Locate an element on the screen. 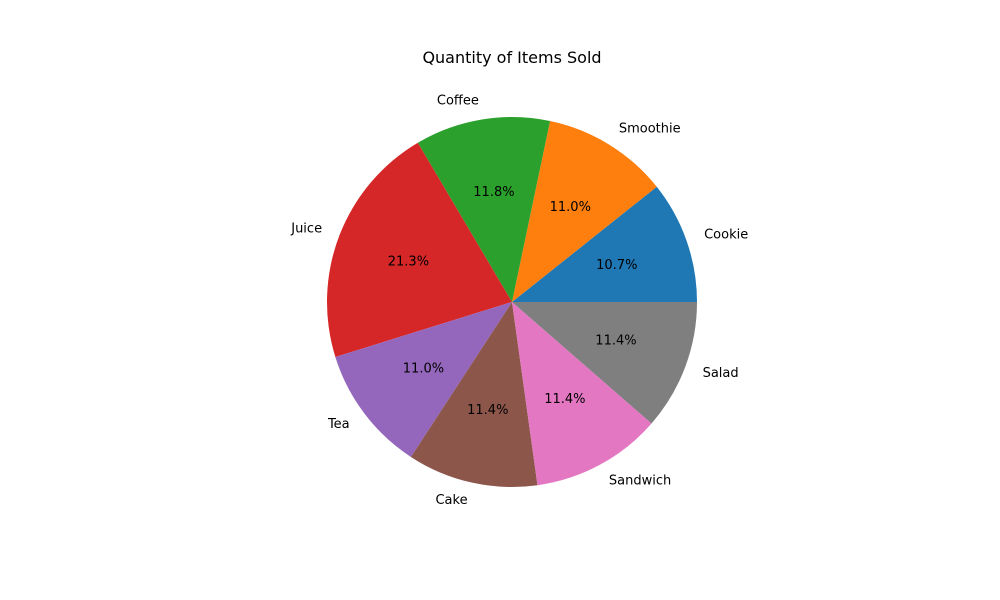 This screenshot has height=600, width=1000. slice-label-juice: Juice is located at coordinates (306, 228).